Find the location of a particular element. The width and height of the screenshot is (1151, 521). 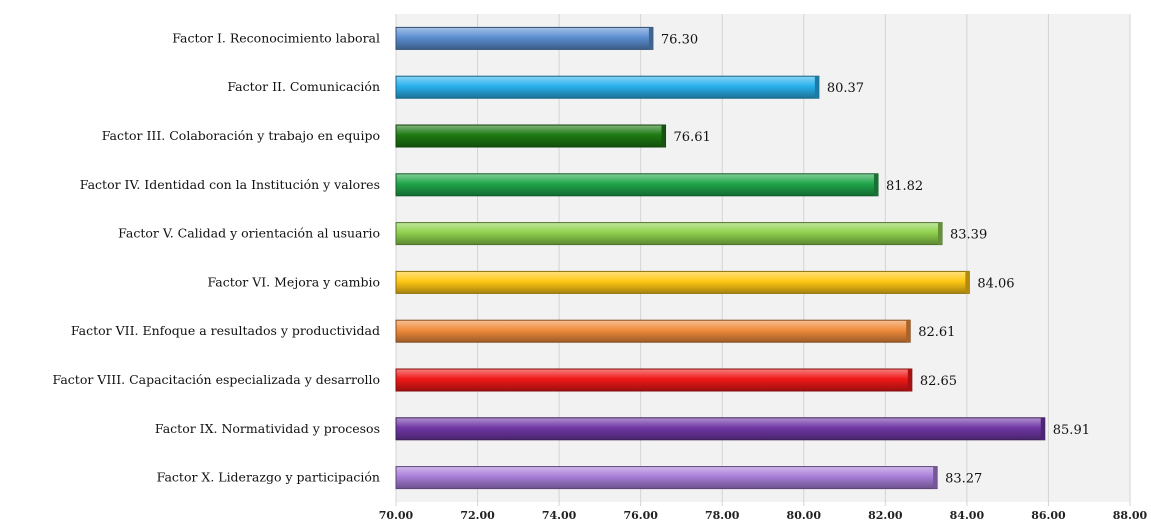

value-label: 83.27 is located at coordinates (963, 479).